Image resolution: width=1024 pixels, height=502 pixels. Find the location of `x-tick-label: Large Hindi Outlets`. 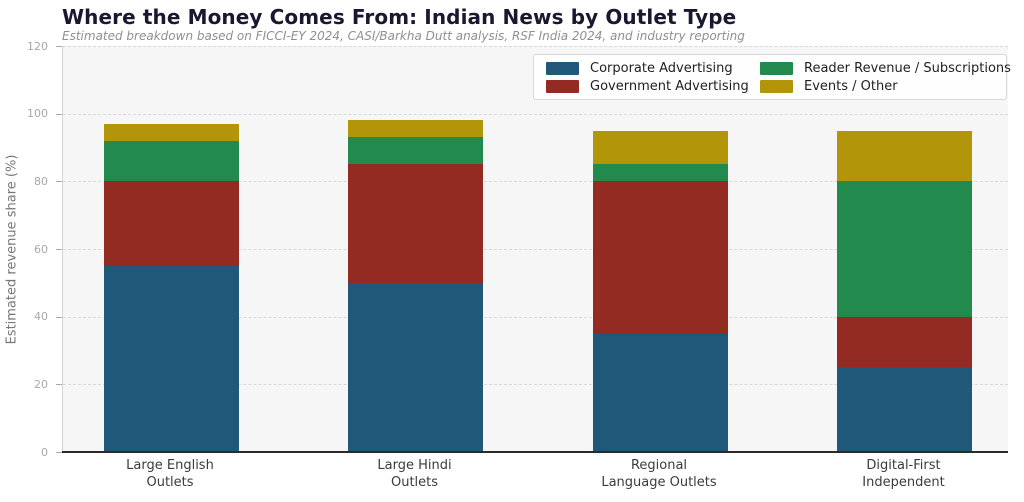

x-tick-label: Large Hindi Outlets is located at coordinates (414, 474).